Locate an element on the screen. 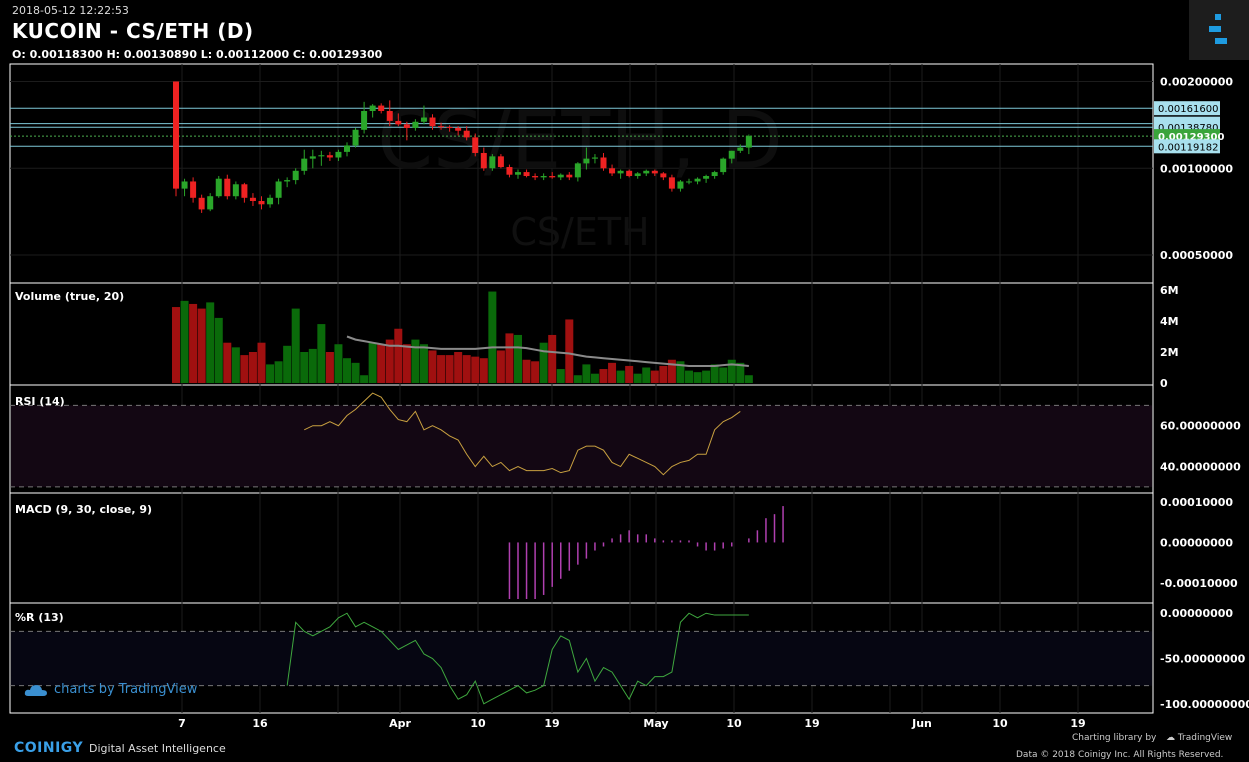 The width and height of the screenshot is (1249, 762). panel-title: Volume (true, 20) is located at coordinates (69, 296).